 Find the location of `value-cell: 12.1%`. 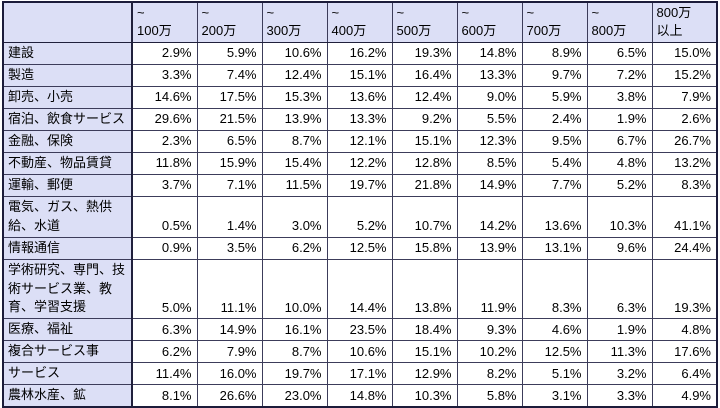

value-cell: 12.1% is located at coordinates (359, 141).